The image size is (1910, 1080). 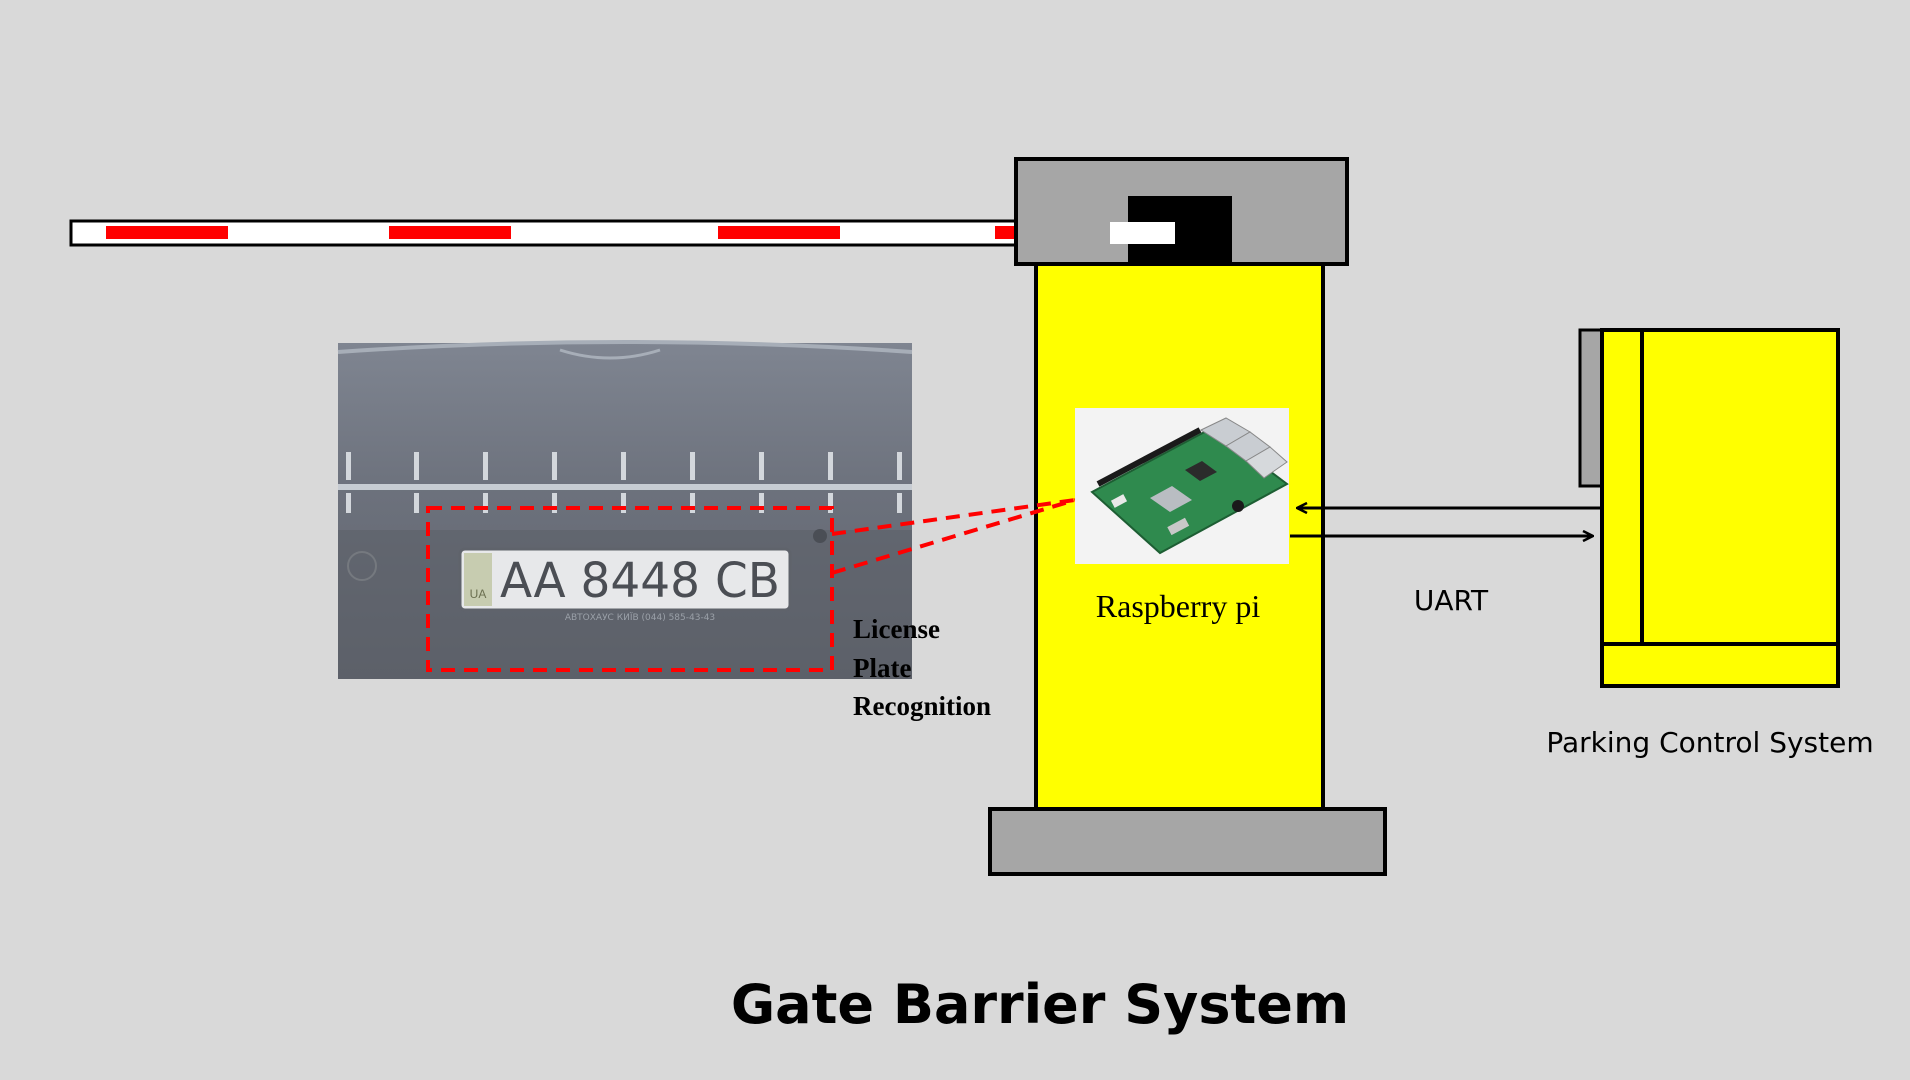 I want to click on cabinet-base, so click(x=1187, y=841).